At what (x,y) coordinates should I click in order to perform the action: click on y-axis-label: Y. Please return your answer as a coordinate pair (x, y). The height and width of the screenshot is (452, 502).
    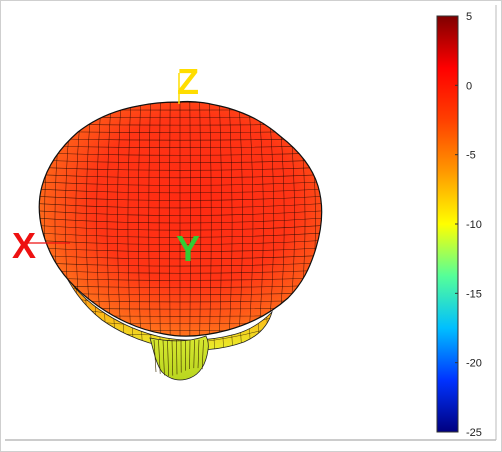
    Looking at the image, I should click on (188, 248).